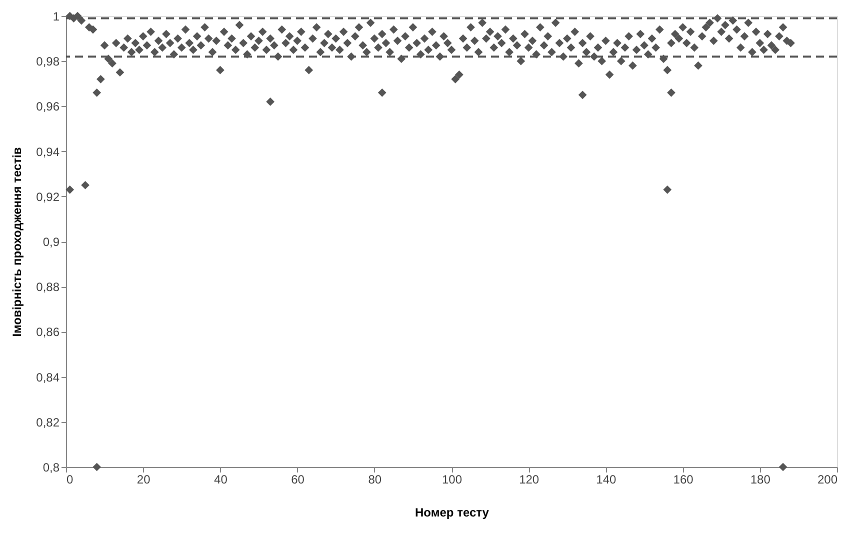 Image resolution: width=866 pixels, height=538 pixels. Describe the element at coordinates (143, 479) in the screenshot. I see `x-tick-label: 20` at that location.